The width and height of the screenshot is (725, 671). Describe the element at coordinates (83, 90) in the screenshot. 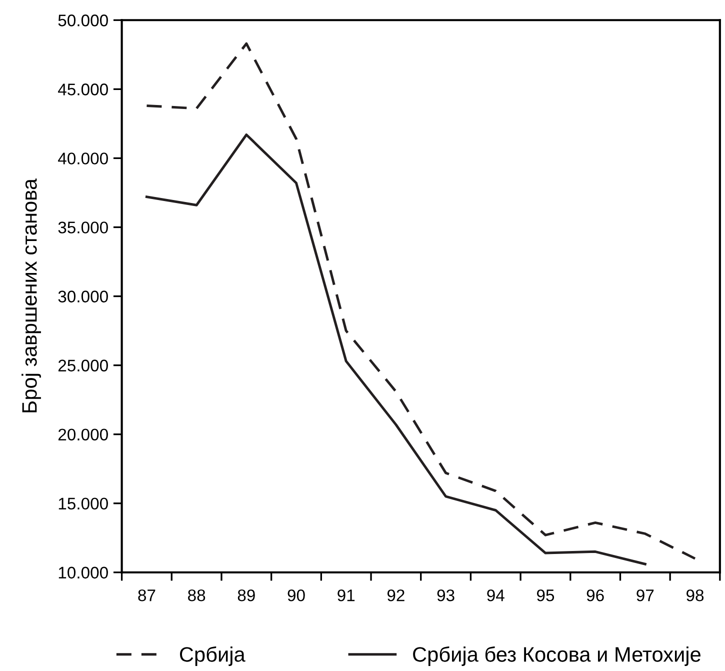

I see `y-tick-label: 45.000` at that location.